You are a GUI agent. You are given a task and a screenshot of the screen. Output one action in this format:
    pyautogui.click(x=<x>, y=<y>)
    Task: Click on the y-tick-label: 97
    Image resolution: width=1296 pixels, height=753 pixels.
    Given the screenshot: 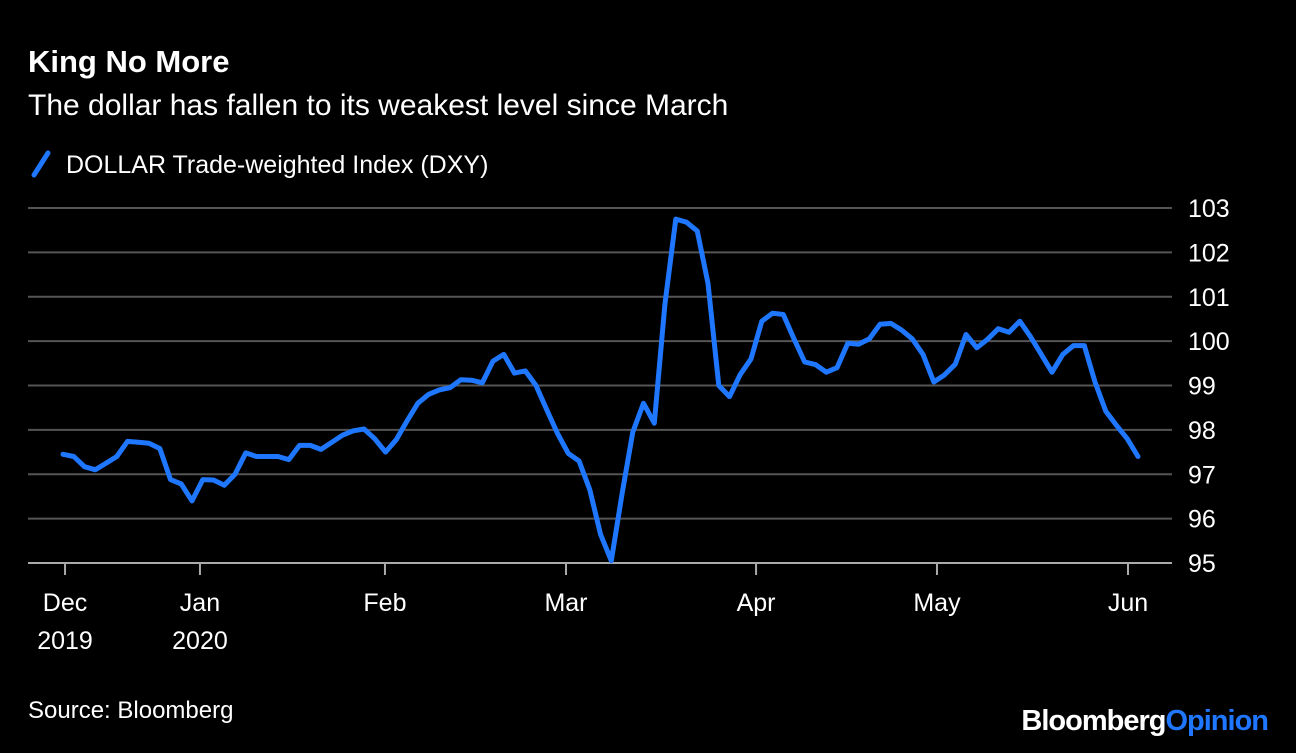 What is the action you would take?
    pyautogui.click(x=1202, y=475)
    